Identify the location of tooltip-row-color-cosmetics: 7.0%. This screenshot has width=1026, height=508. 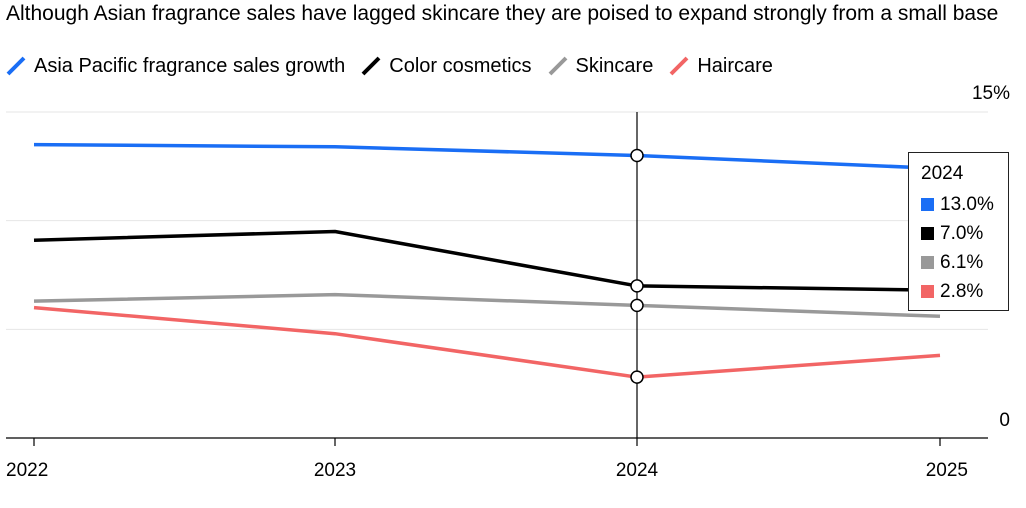
(964, 233).